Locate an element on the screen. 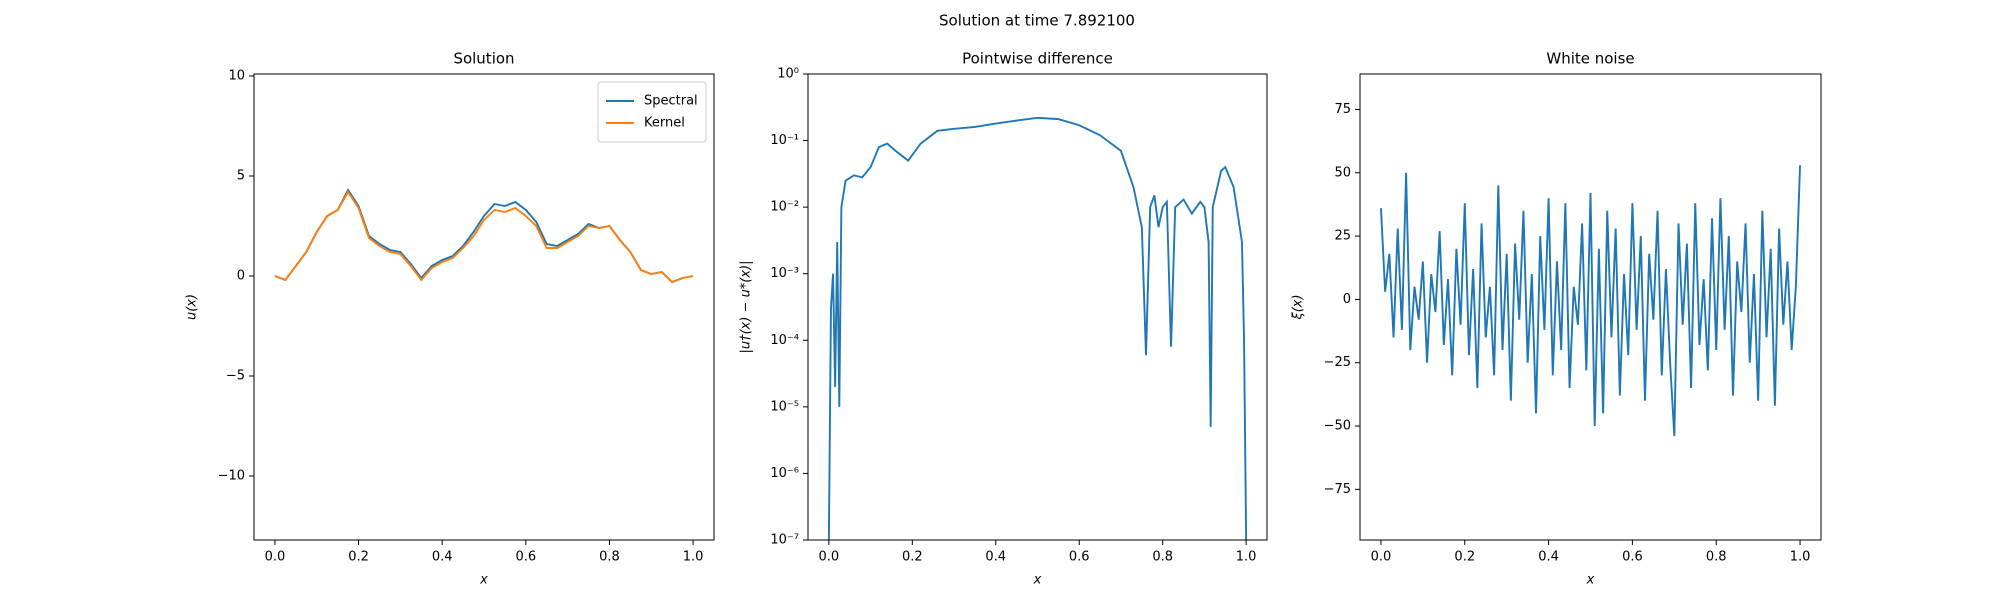 Image resolution: width=2000 pixels, height=600 pixels. legend-label: Spectral is located at coordinates (671, 101).